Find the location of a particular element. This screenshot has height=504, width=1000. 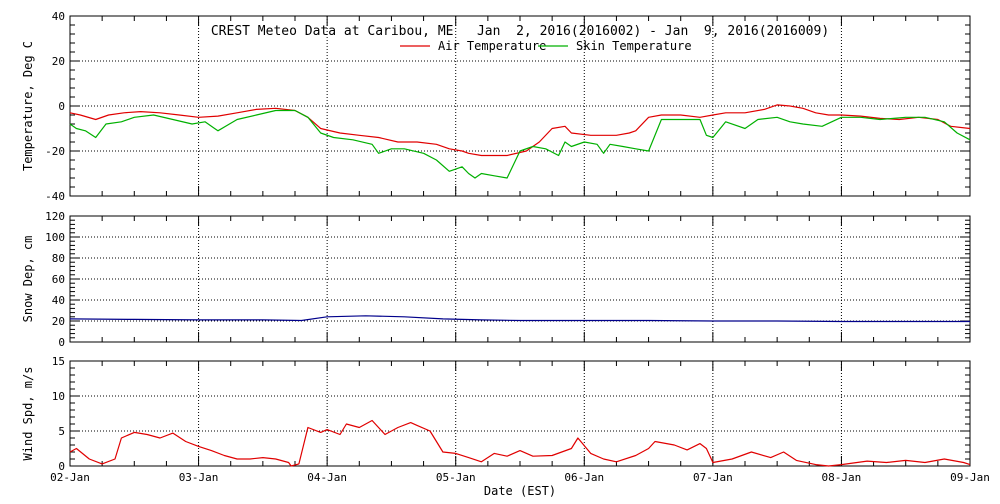

y-tick-label: 100 is located at coordinates (55, 237).